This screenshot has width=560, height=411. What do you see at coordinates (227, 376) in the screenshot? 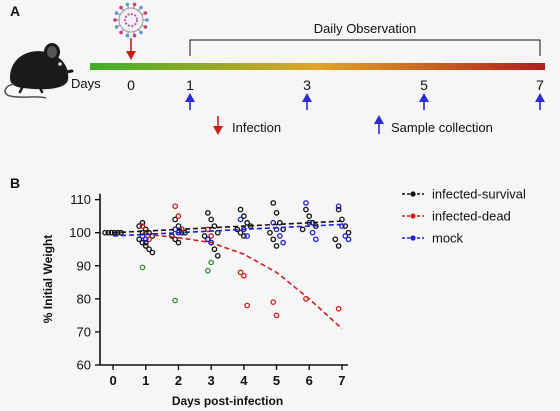
I see `x-ticks: 0 1 2 3 4 5 6 7` at bounding box center [227, 376].